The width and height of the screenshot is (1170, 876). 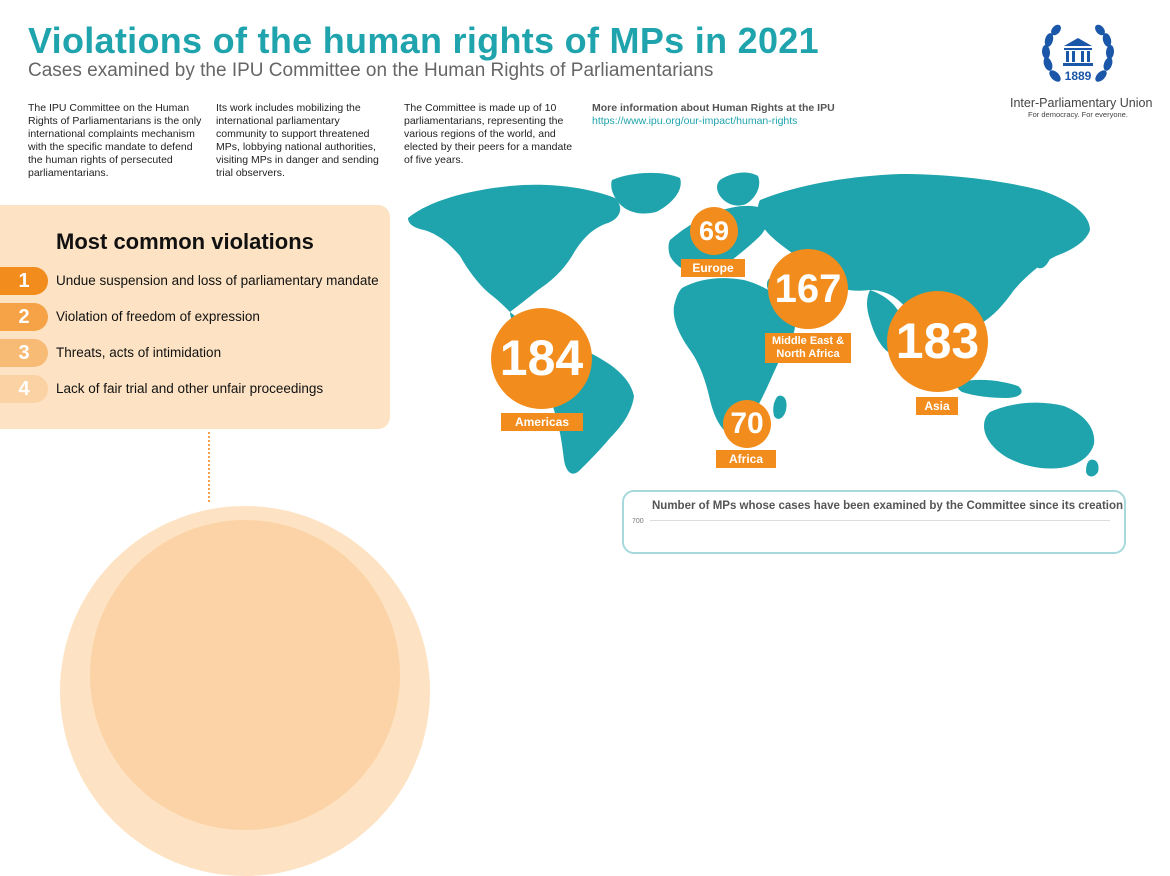 I want to click on japan-shape, so click(x=1043, y=255).